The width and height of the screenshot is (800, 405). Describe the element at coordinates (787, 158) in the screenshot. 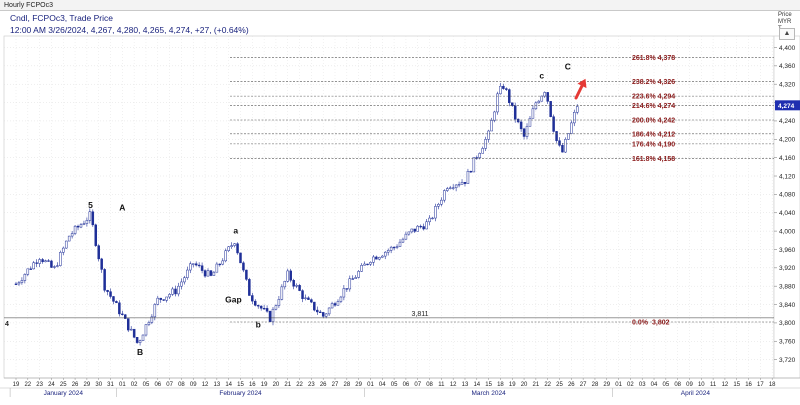

I see `y-tick-label: 4,160` at that location.